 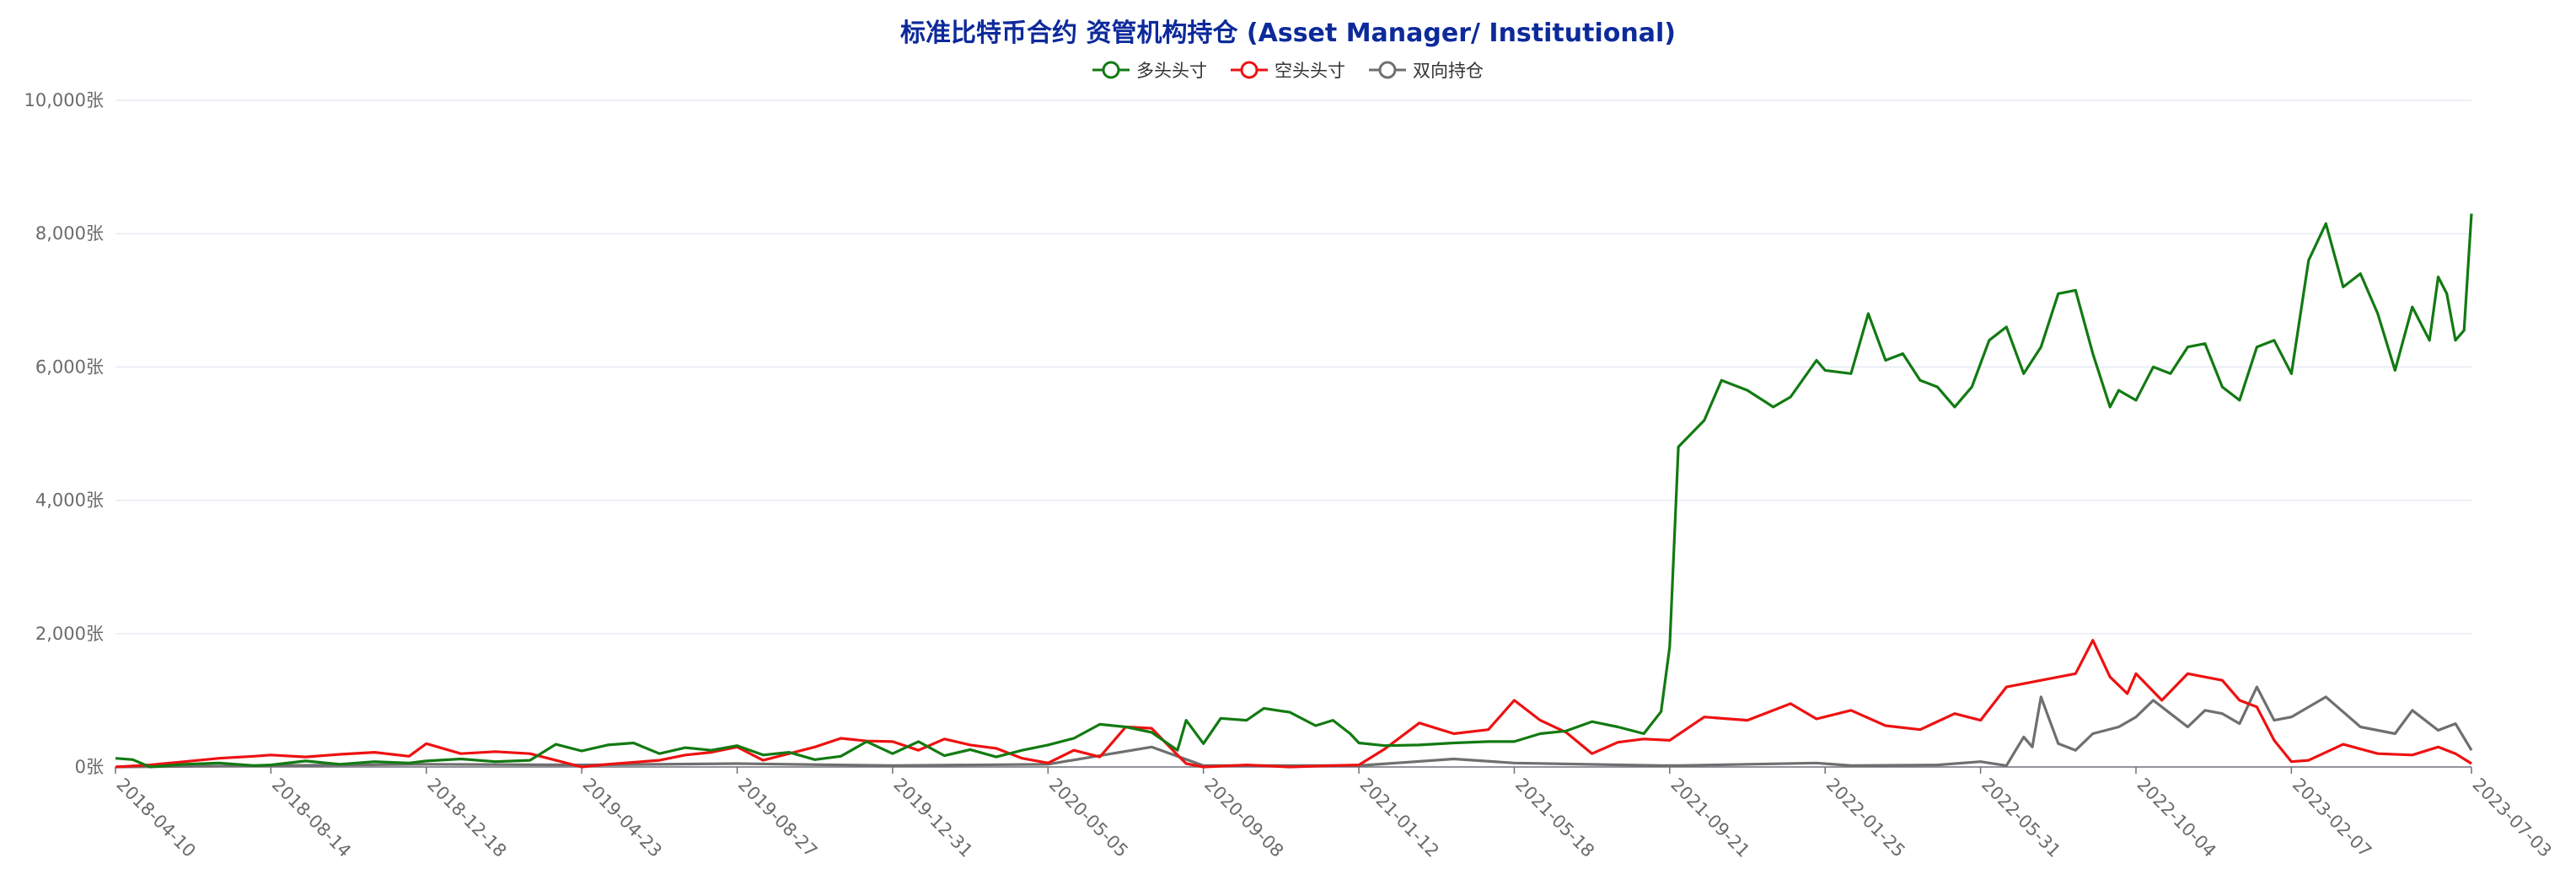 I want to click on y-tick-label: 0张, so click(x=89, y=767).